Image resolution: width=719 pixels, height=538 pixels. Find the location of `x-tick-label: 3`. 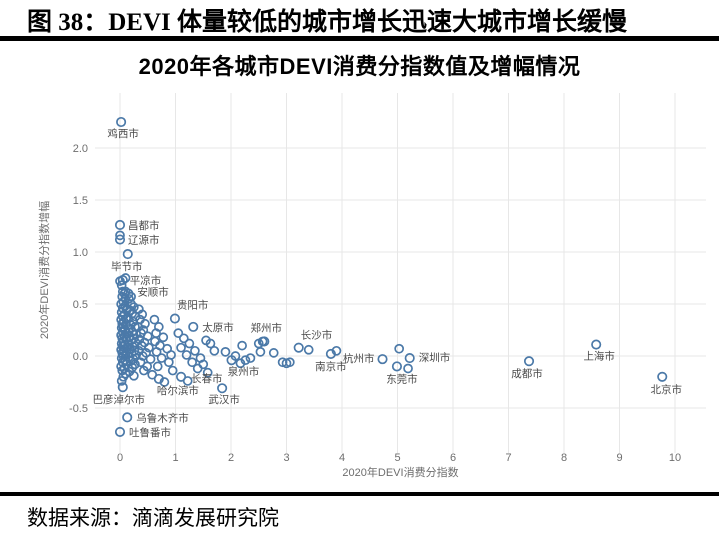

x-tick-label: 3 is located at coordinates (286, 458).